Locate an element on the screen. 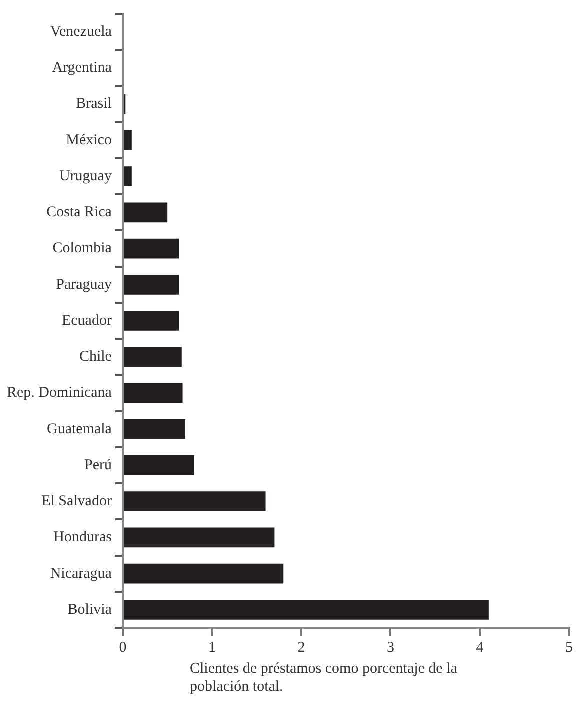  y-tick-label: Bolivia is located at coordinates (90, 610).